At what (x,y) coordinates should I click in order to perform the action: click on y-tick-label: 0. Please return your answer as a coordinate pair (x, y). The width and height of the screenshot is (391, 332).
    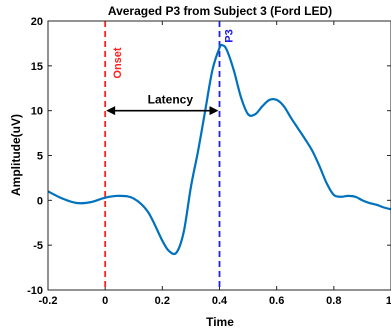
    Looking at the image, I should click on (40, 201).